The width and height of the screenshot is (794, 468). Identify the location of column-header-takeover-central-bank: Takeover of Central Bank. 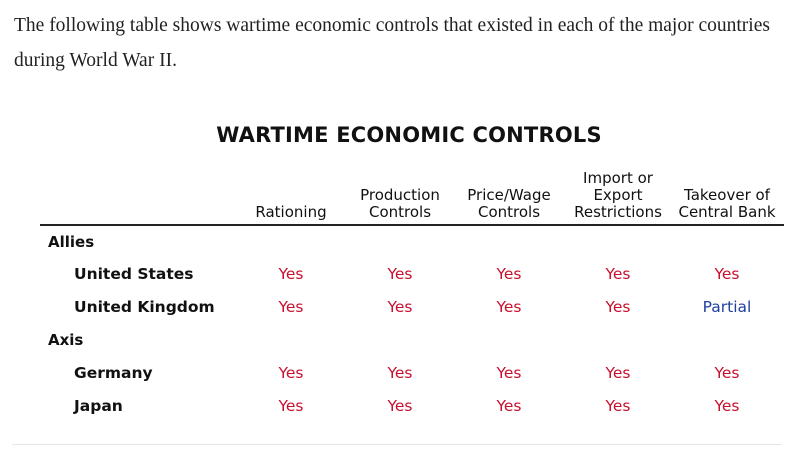
(727, 203).